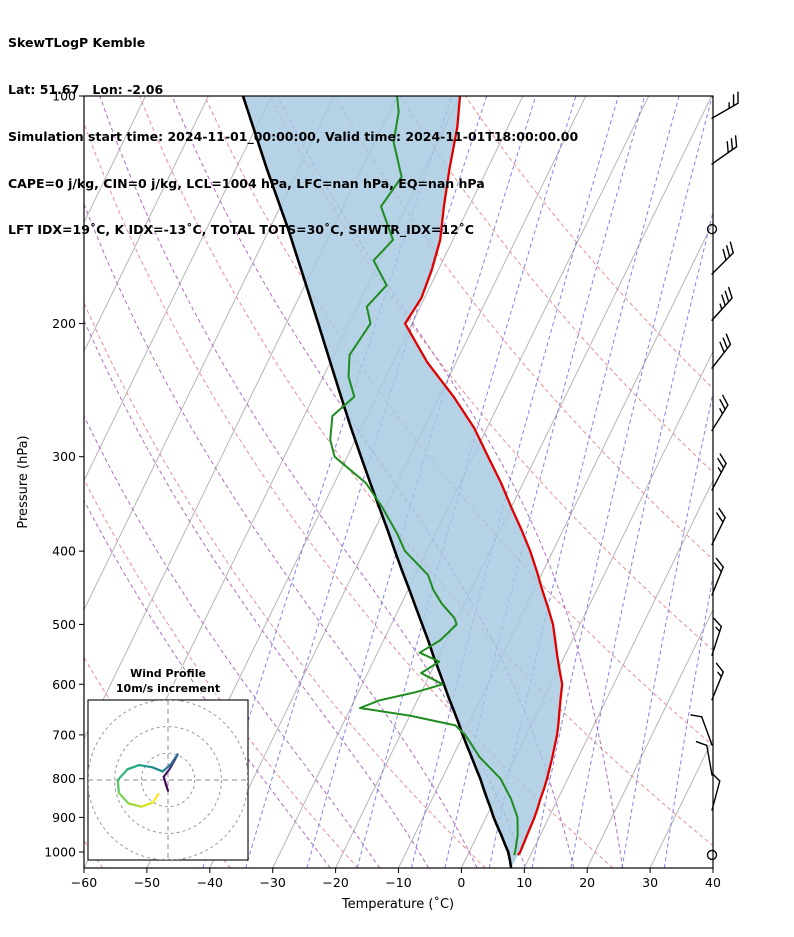 This screenshot has width=794, height=937. Describe the element at coordinates (64, 551) in the screenshot. I see `y-tick-label: 400` at that location.